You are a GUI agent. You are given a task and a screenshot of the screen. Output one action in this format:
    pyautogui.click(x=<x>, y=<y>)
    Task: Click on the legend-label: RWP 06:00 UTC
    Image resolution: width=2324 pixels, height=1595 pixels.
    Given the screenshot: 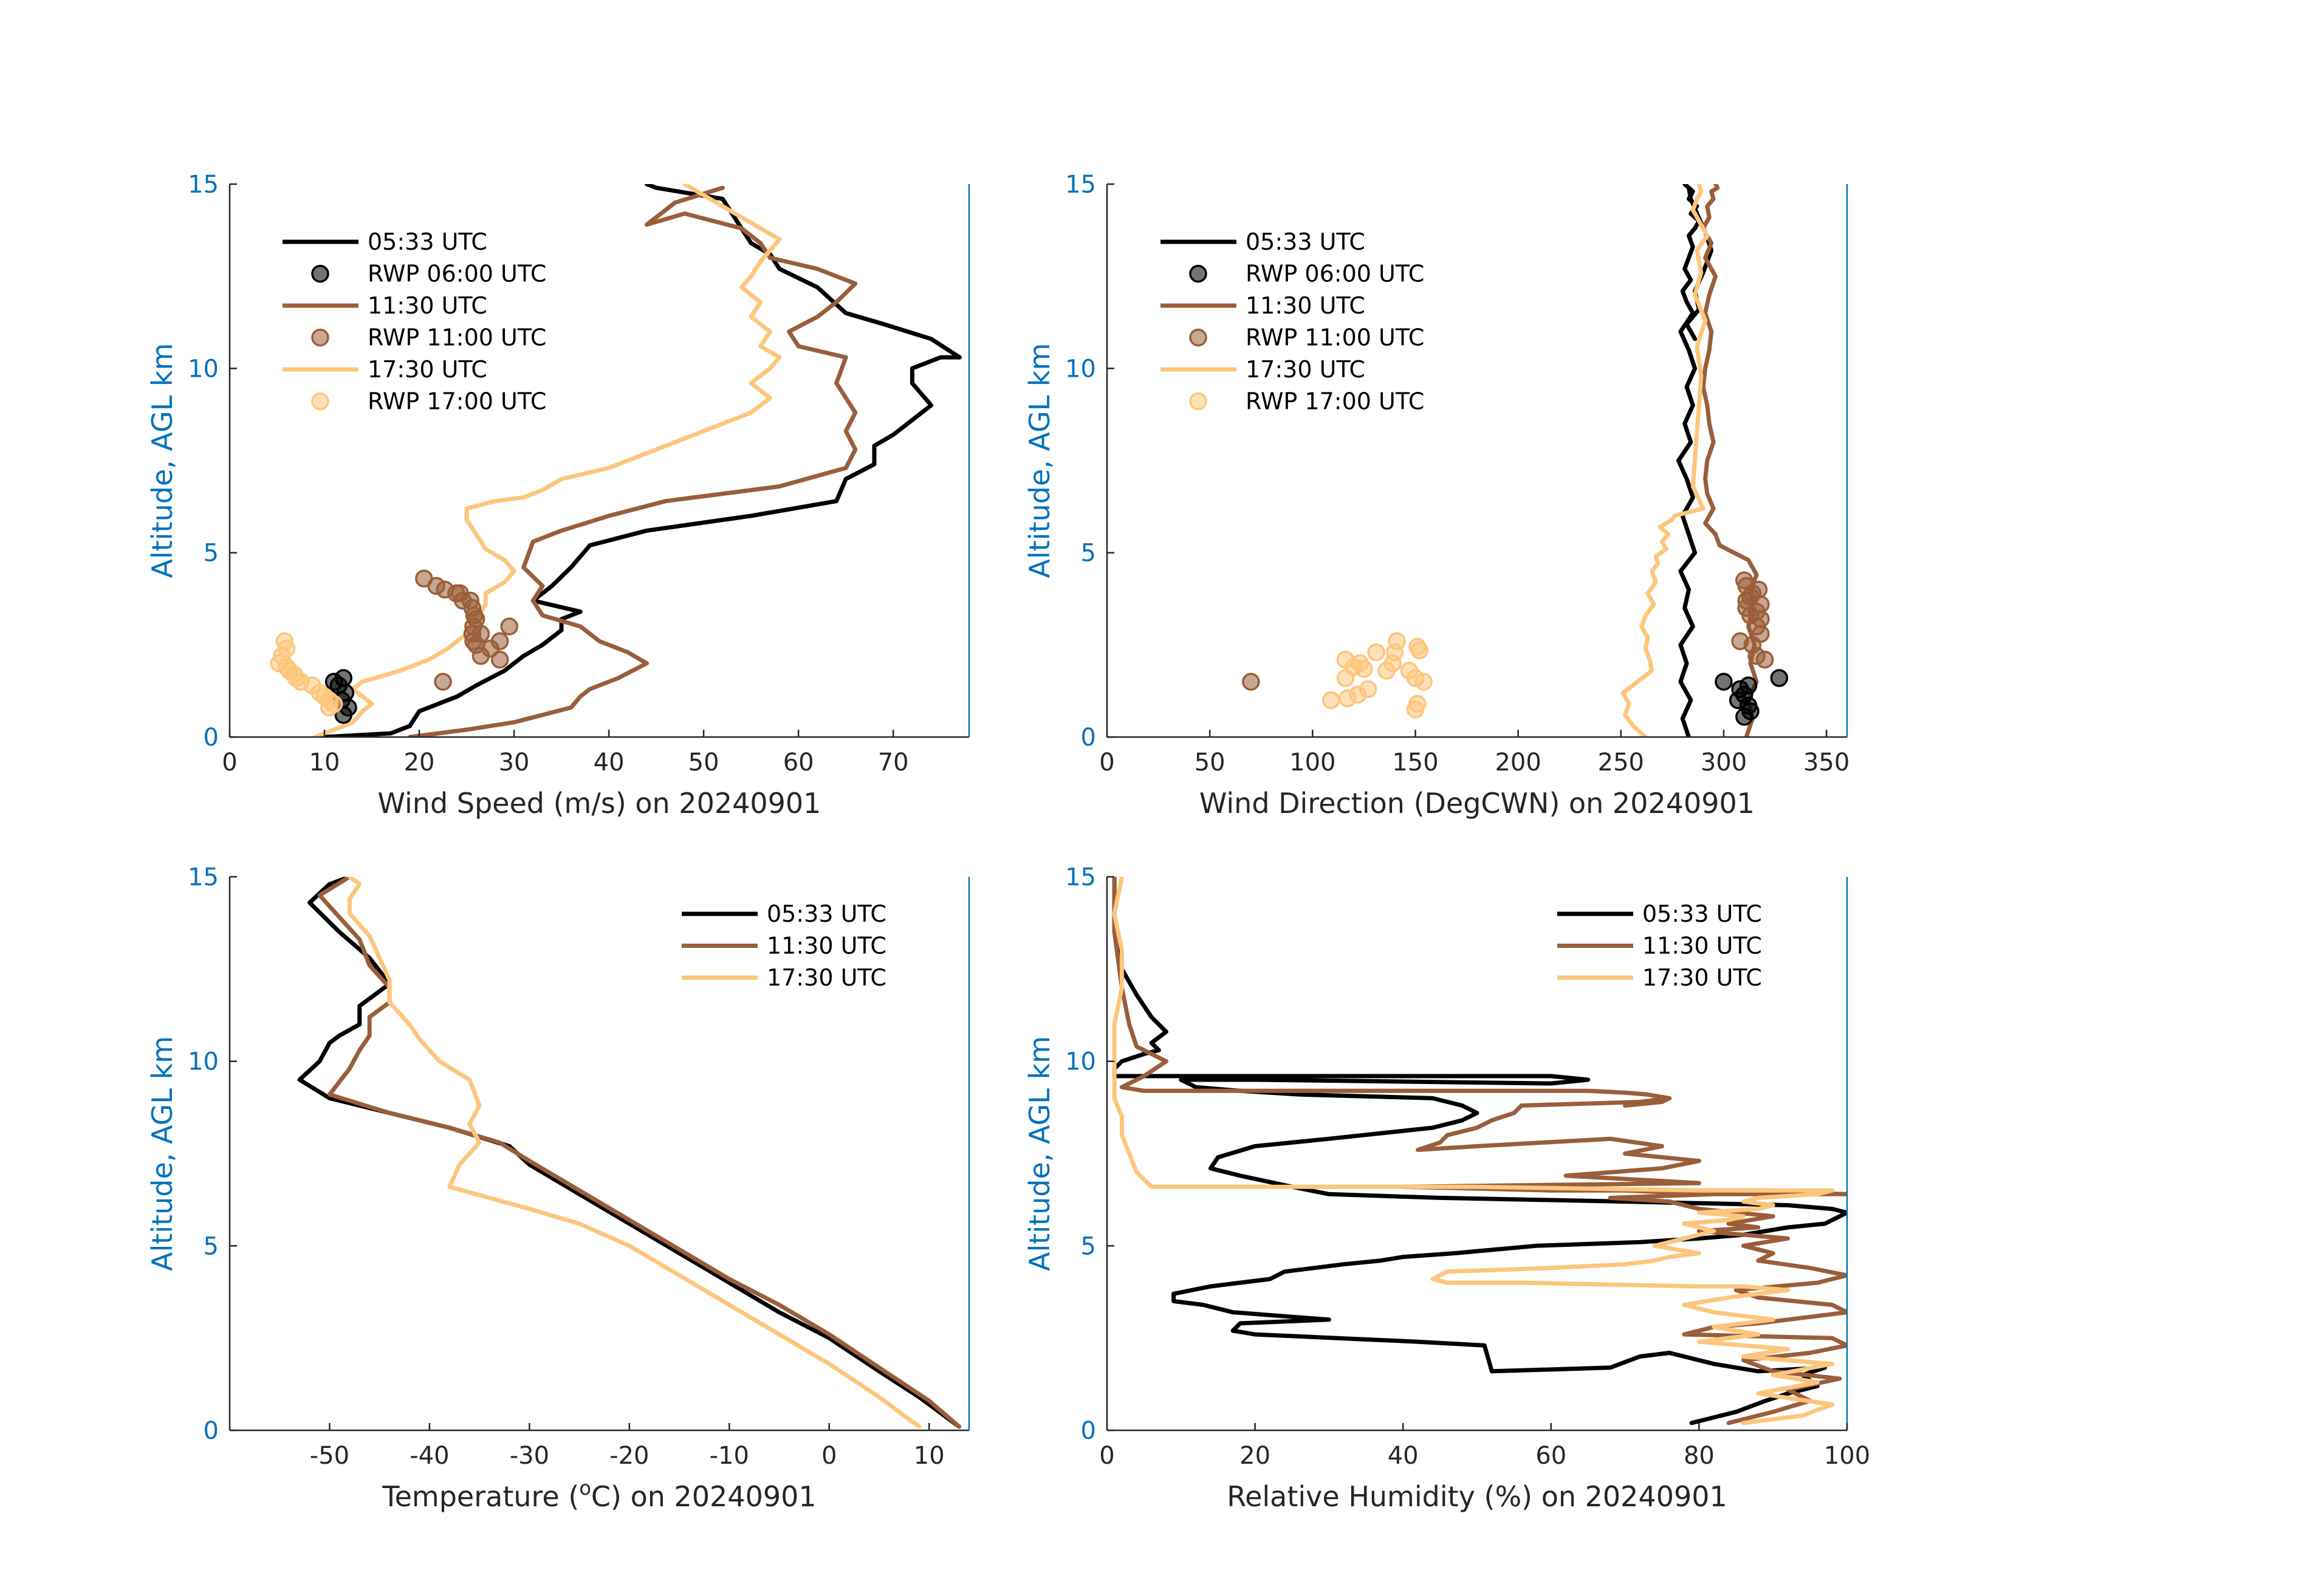 What is the action you would take?
    pyautogui.click(x=457, y=274)
    